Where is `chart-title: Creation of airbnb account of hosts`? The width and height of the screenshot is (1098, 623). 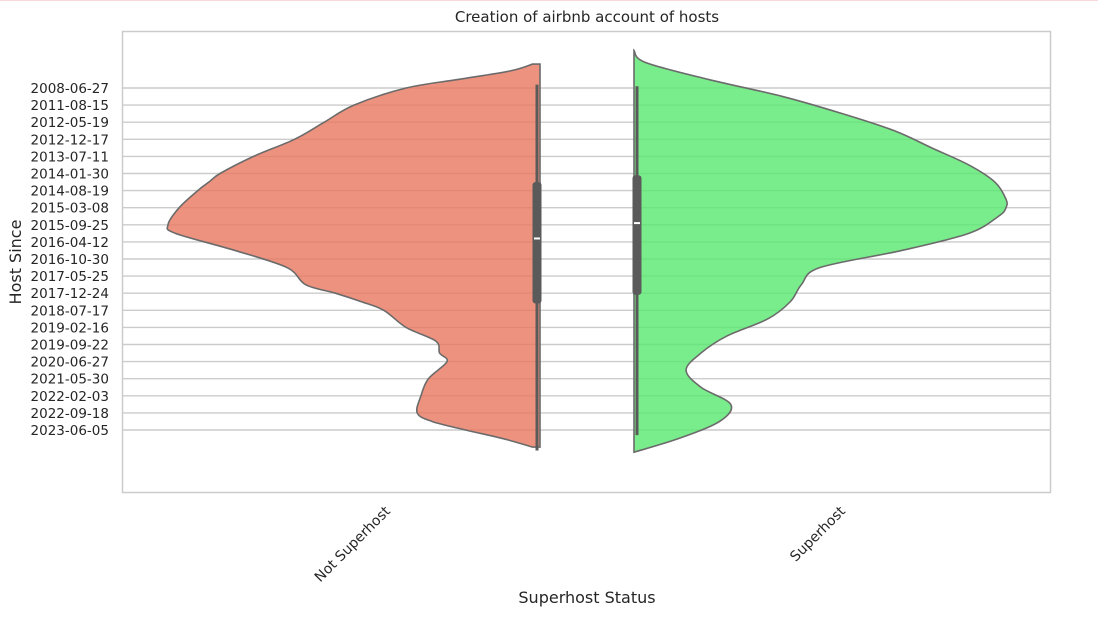
chart-title: Creation of airbnb account of hosts is located at coordinates (587, 17).